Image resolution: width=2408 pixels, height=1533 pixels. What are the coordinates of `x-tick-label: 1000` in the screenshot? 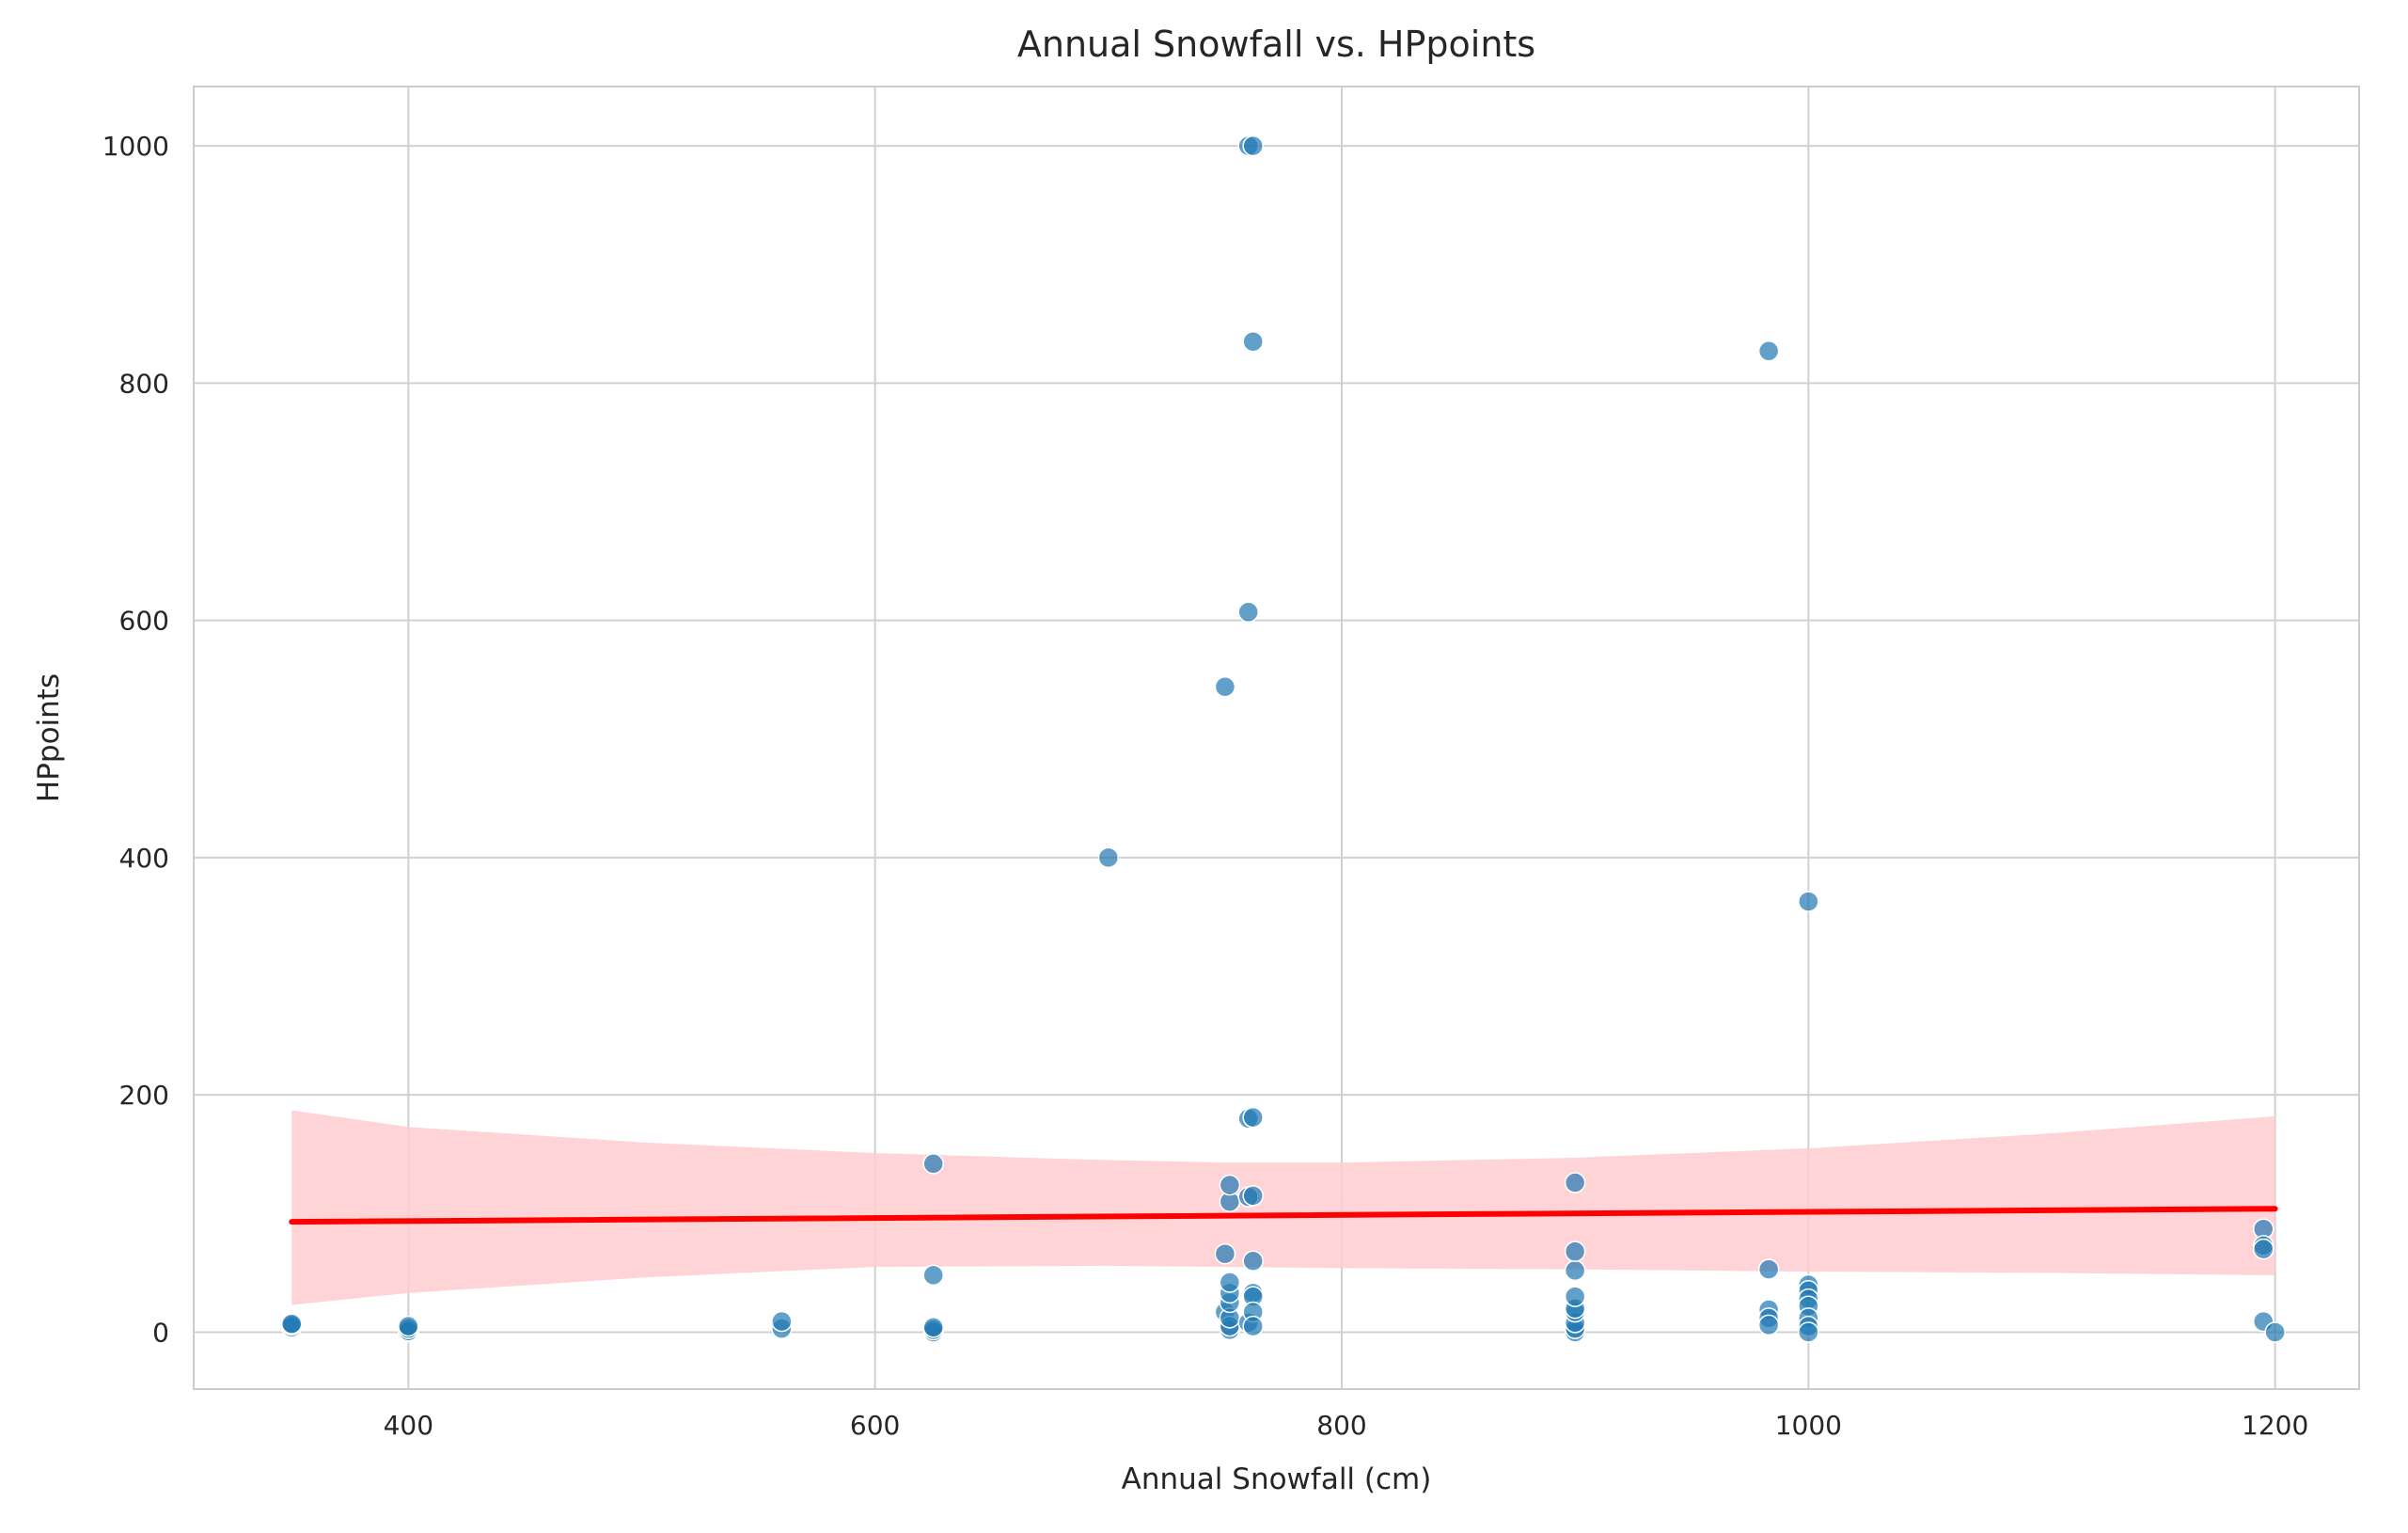 It's located at (1808, 1425).